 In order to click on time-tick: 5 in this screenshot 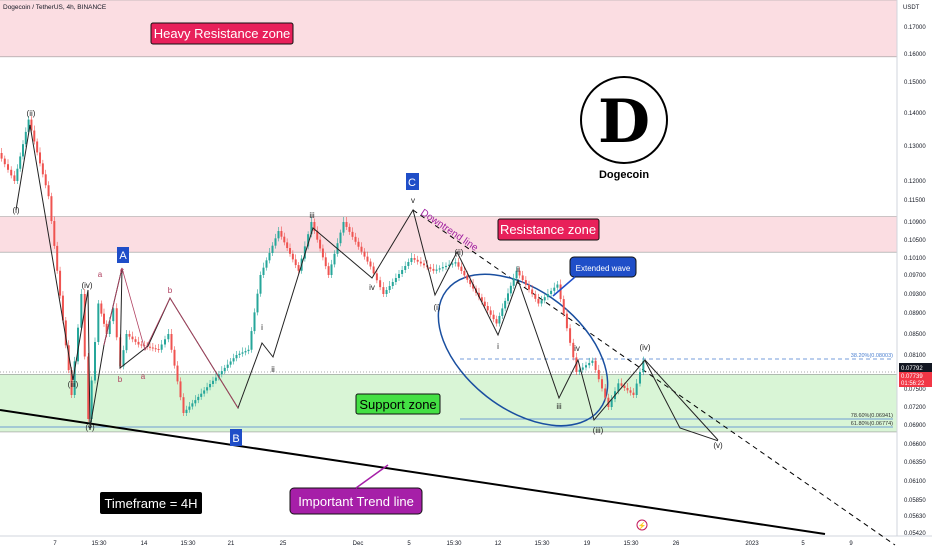, I will do `click(409, 544)`.